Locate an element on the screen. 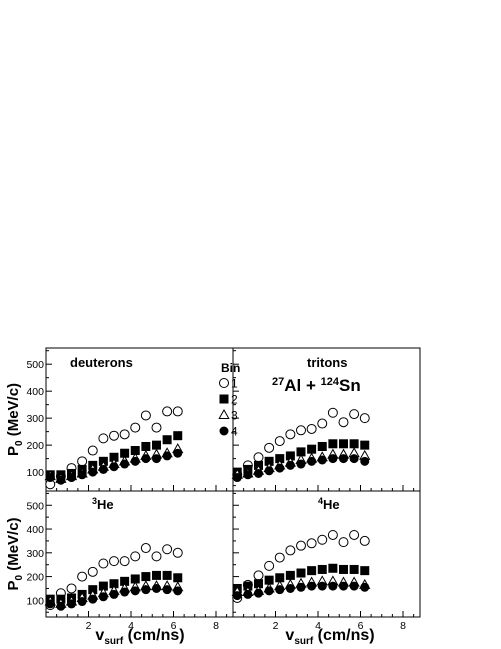  panel-top-left: deuterons is located at coordinates (139, 419).